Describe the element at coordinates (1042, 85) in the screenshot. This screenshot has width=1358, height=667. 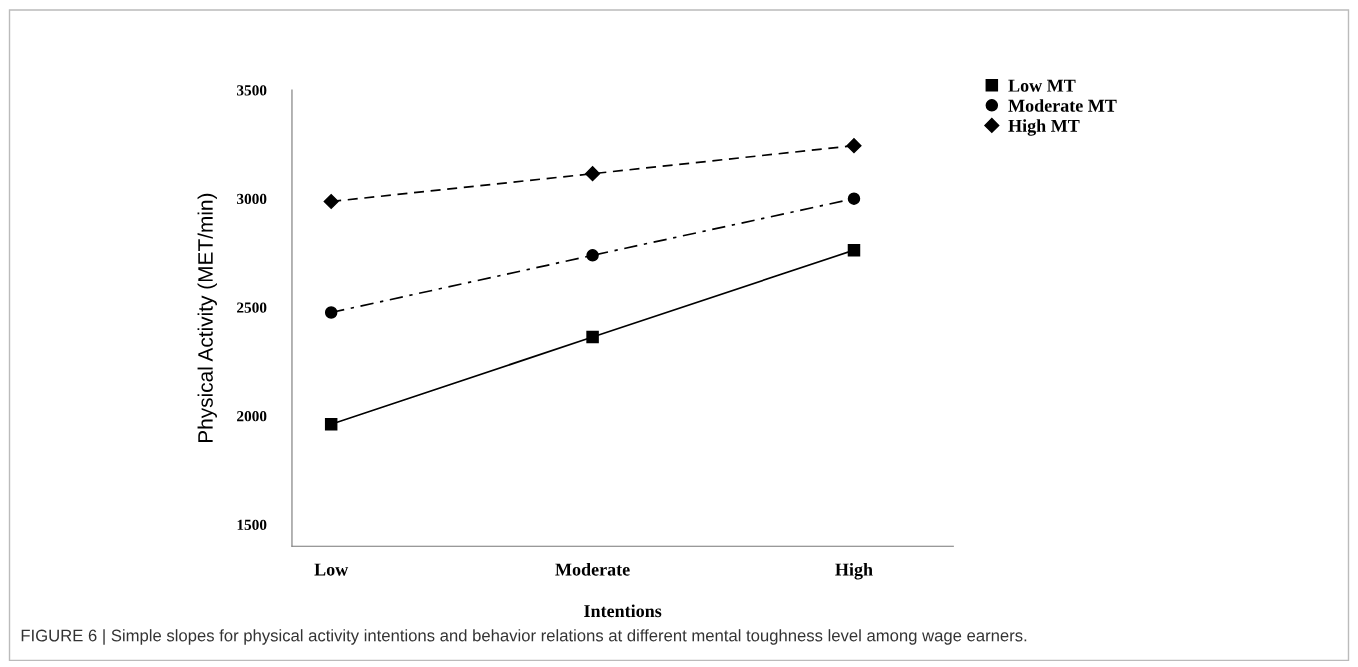
I see `legend-label: Low MT` at that location.